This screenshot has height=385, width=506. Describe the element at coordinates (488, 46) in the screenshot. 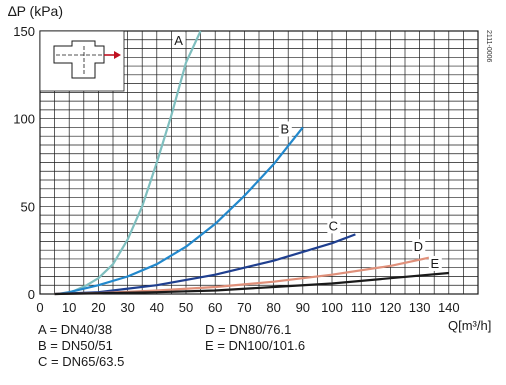

I see `figure-code: 2111-0006` at that location.